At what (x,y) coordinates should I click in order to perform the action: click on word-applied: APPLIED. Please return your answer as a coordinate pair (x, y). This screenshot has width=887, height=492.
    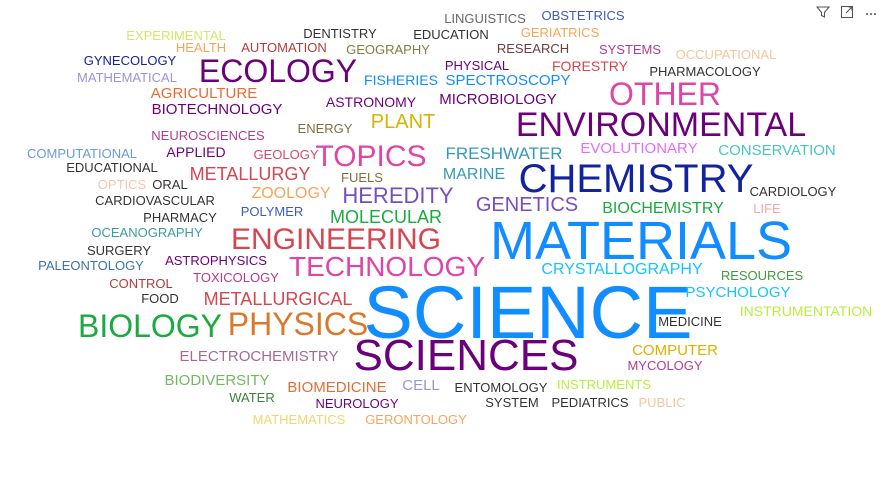
    Looking at the image, I should click on (196, 152).